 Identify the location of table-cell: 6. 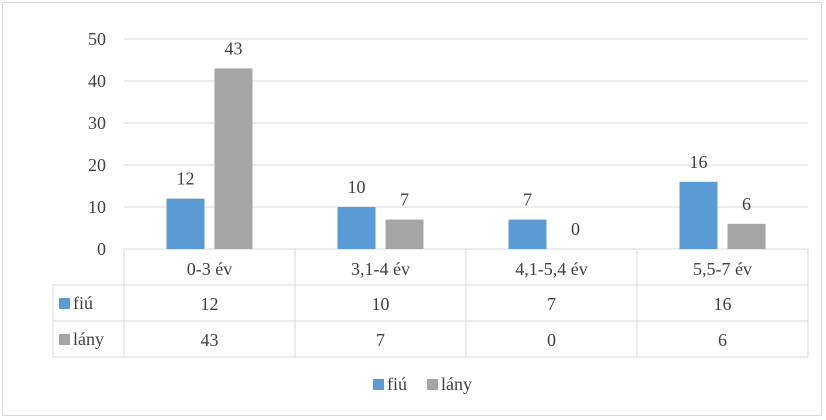
(722, 340).